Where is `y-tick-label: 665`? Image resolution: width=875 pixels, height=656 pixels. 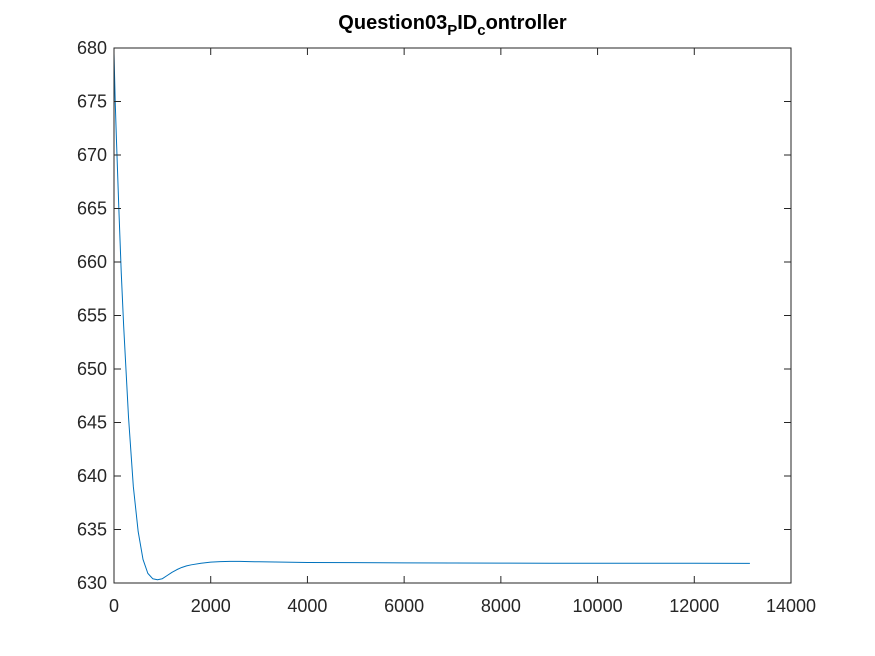
y-tick-label: 665 is located at coordinates (92, 209).